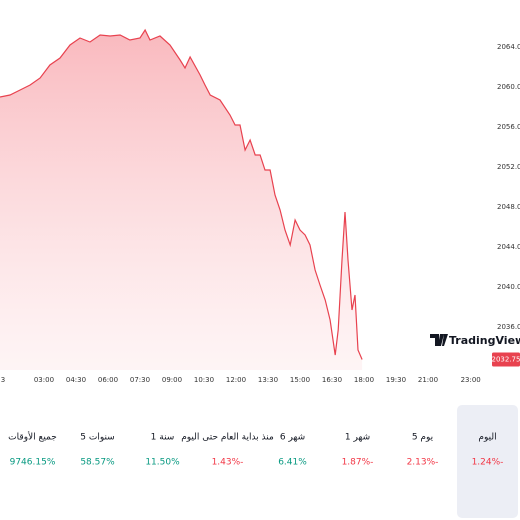 This screenshot has width=520, height=520. I want to click on tab-label: 1 سنة, so click(163, 438).